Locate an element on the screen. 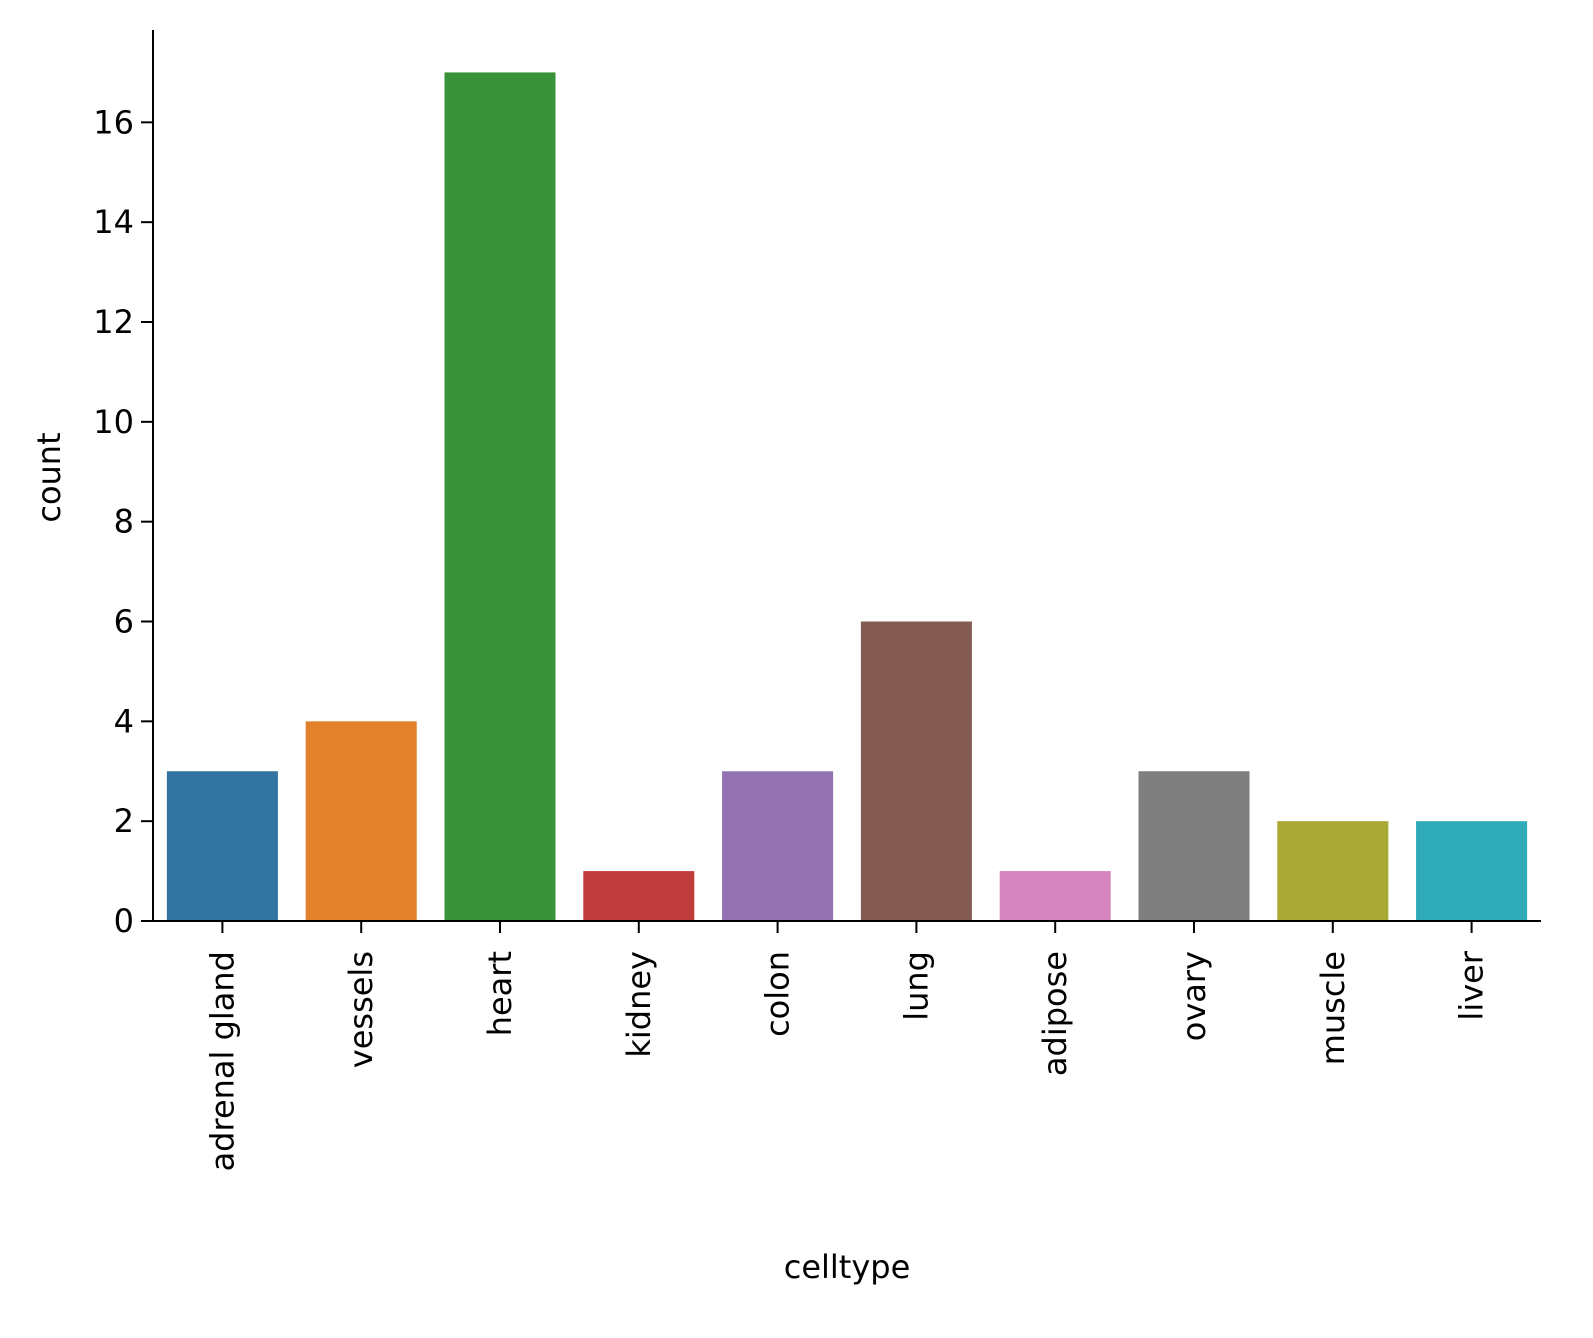 Image resolution: width=1593 pixels, height=1338 pixels. y-tick-label: 16 is located at coordinates (113, 122).